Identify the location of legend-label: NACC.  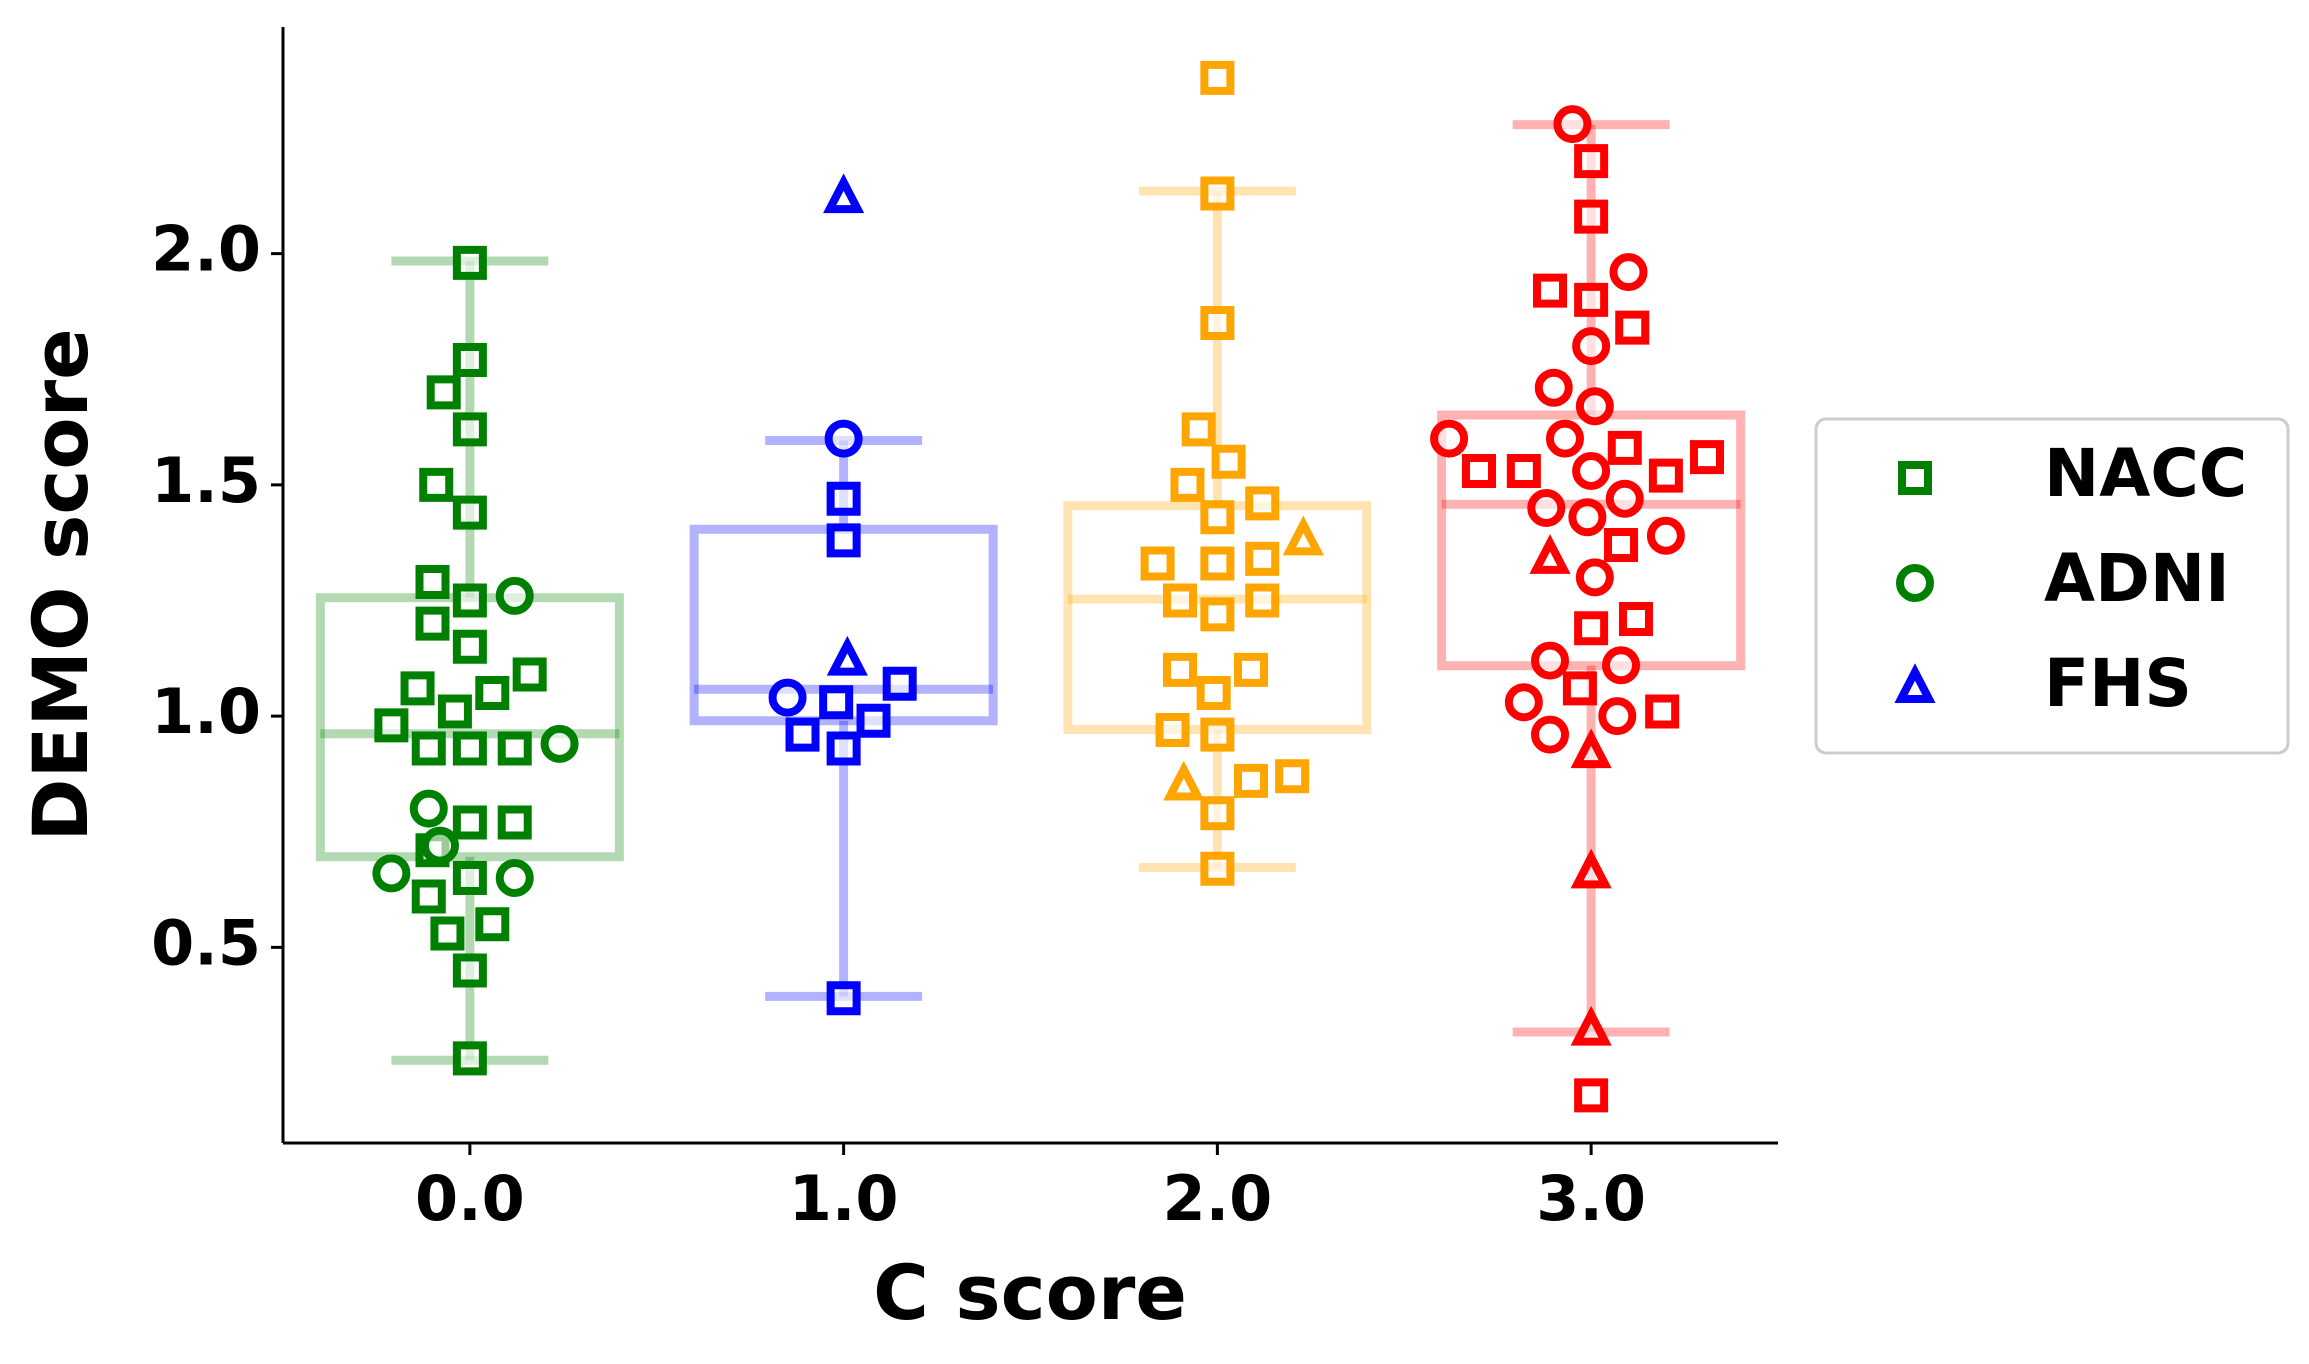
(2145, 473).